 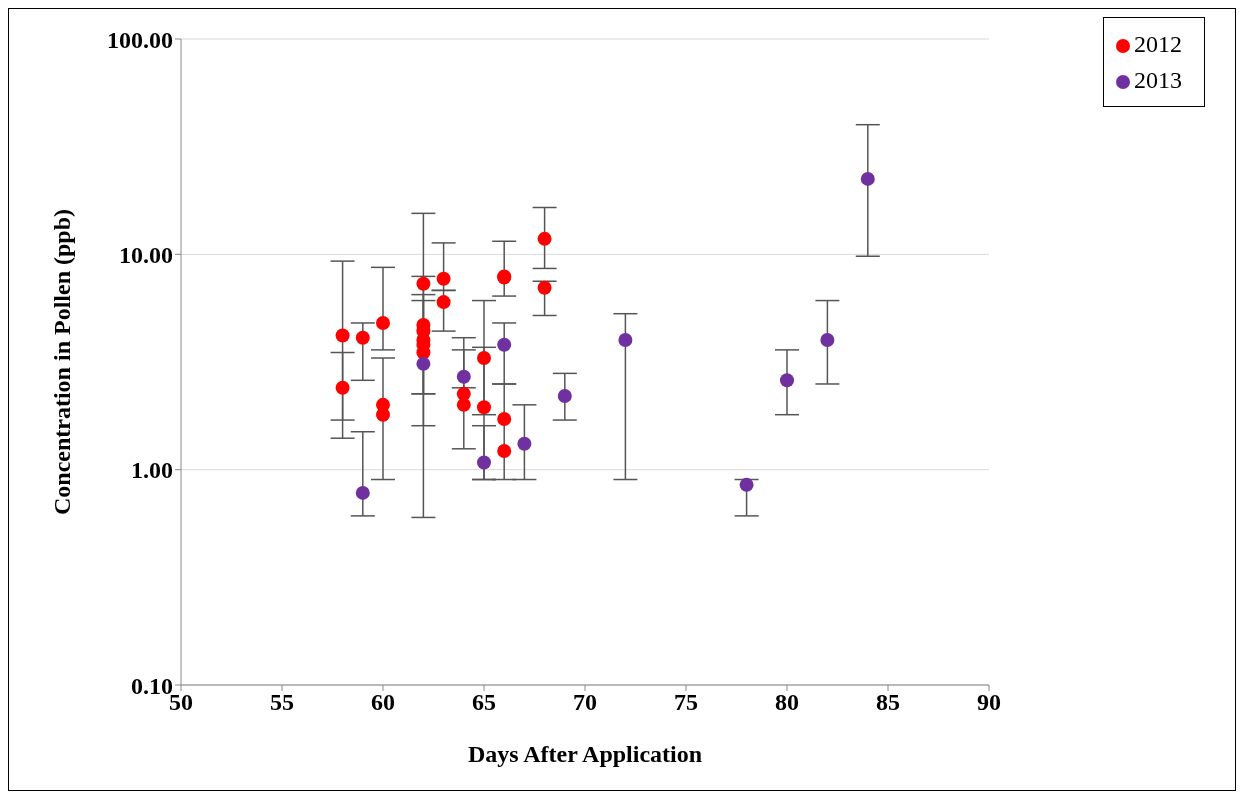 I want to click on y-axis-title: Concentration in Pollen (ppb), so click(x=61, y=362).